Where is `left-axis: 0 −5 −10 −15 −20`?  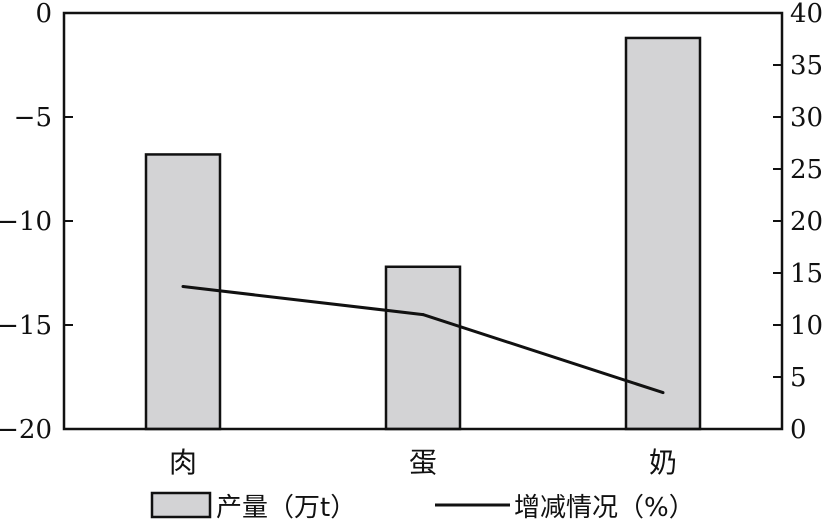
left-axis: 0 −5 −10 −15 −20 is located at coordinates (36, 222).